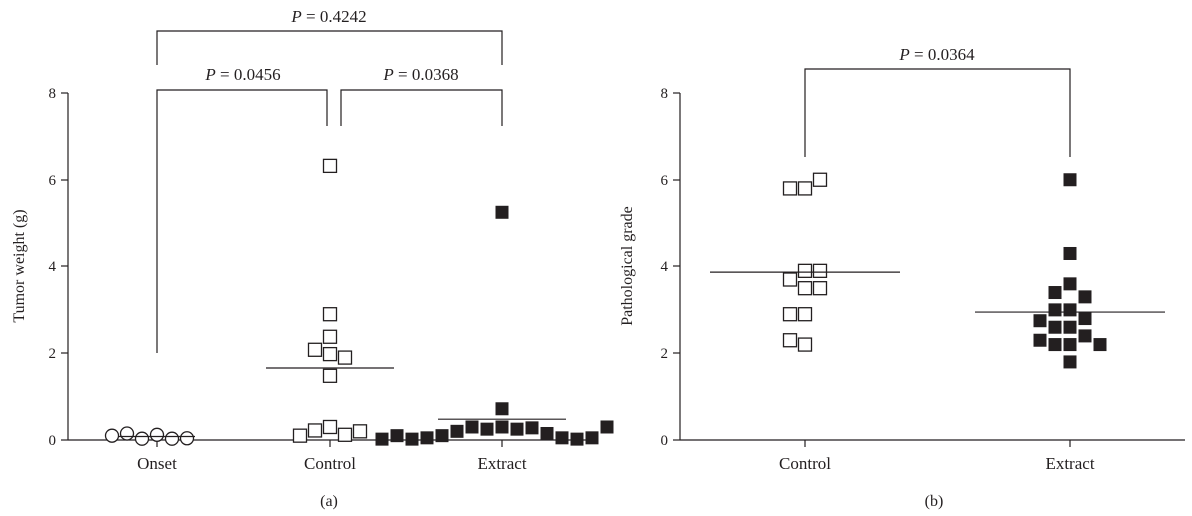  I want to click on panel-a-y-axis: 0 2 4 6 8 Tumor weight (g), so click(40, 267).